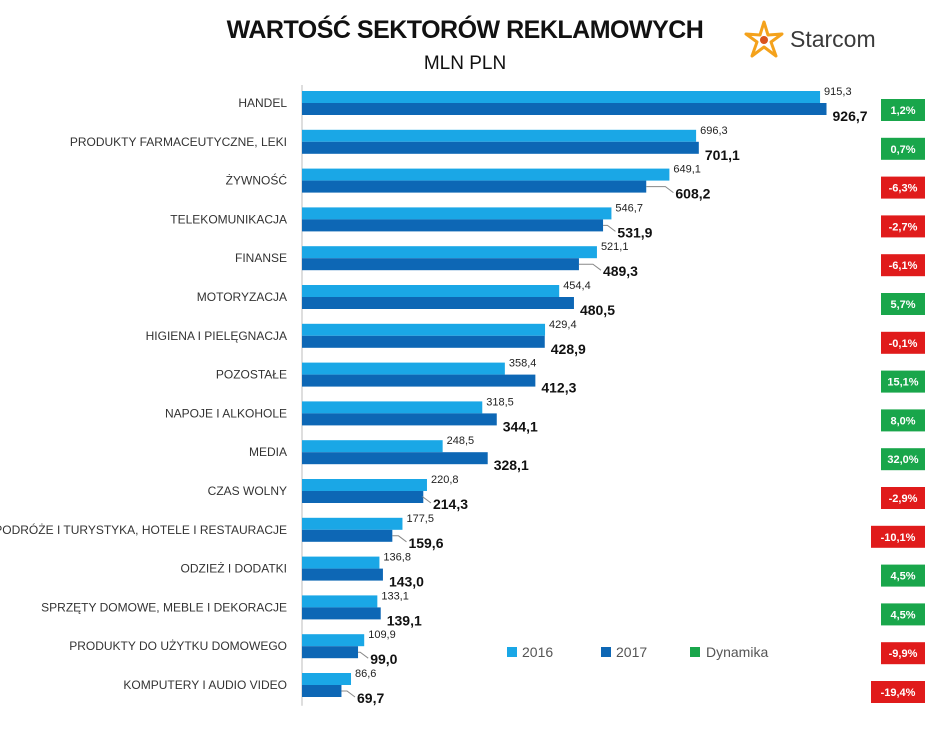 This screenshot has width=932, height=734. I want to click on category-label: ODZIEŻ I DODATKI, so click(234, 569).